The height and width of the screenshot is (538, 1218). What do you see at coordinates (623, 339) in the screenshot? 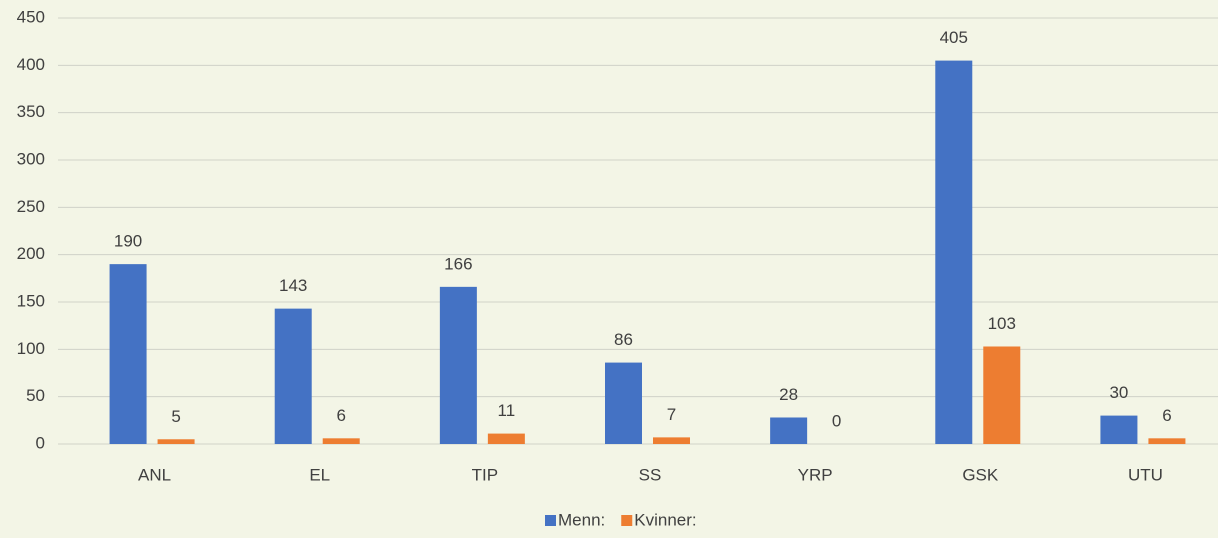
I see `data-label: 86` at bounding box center [623, 339].